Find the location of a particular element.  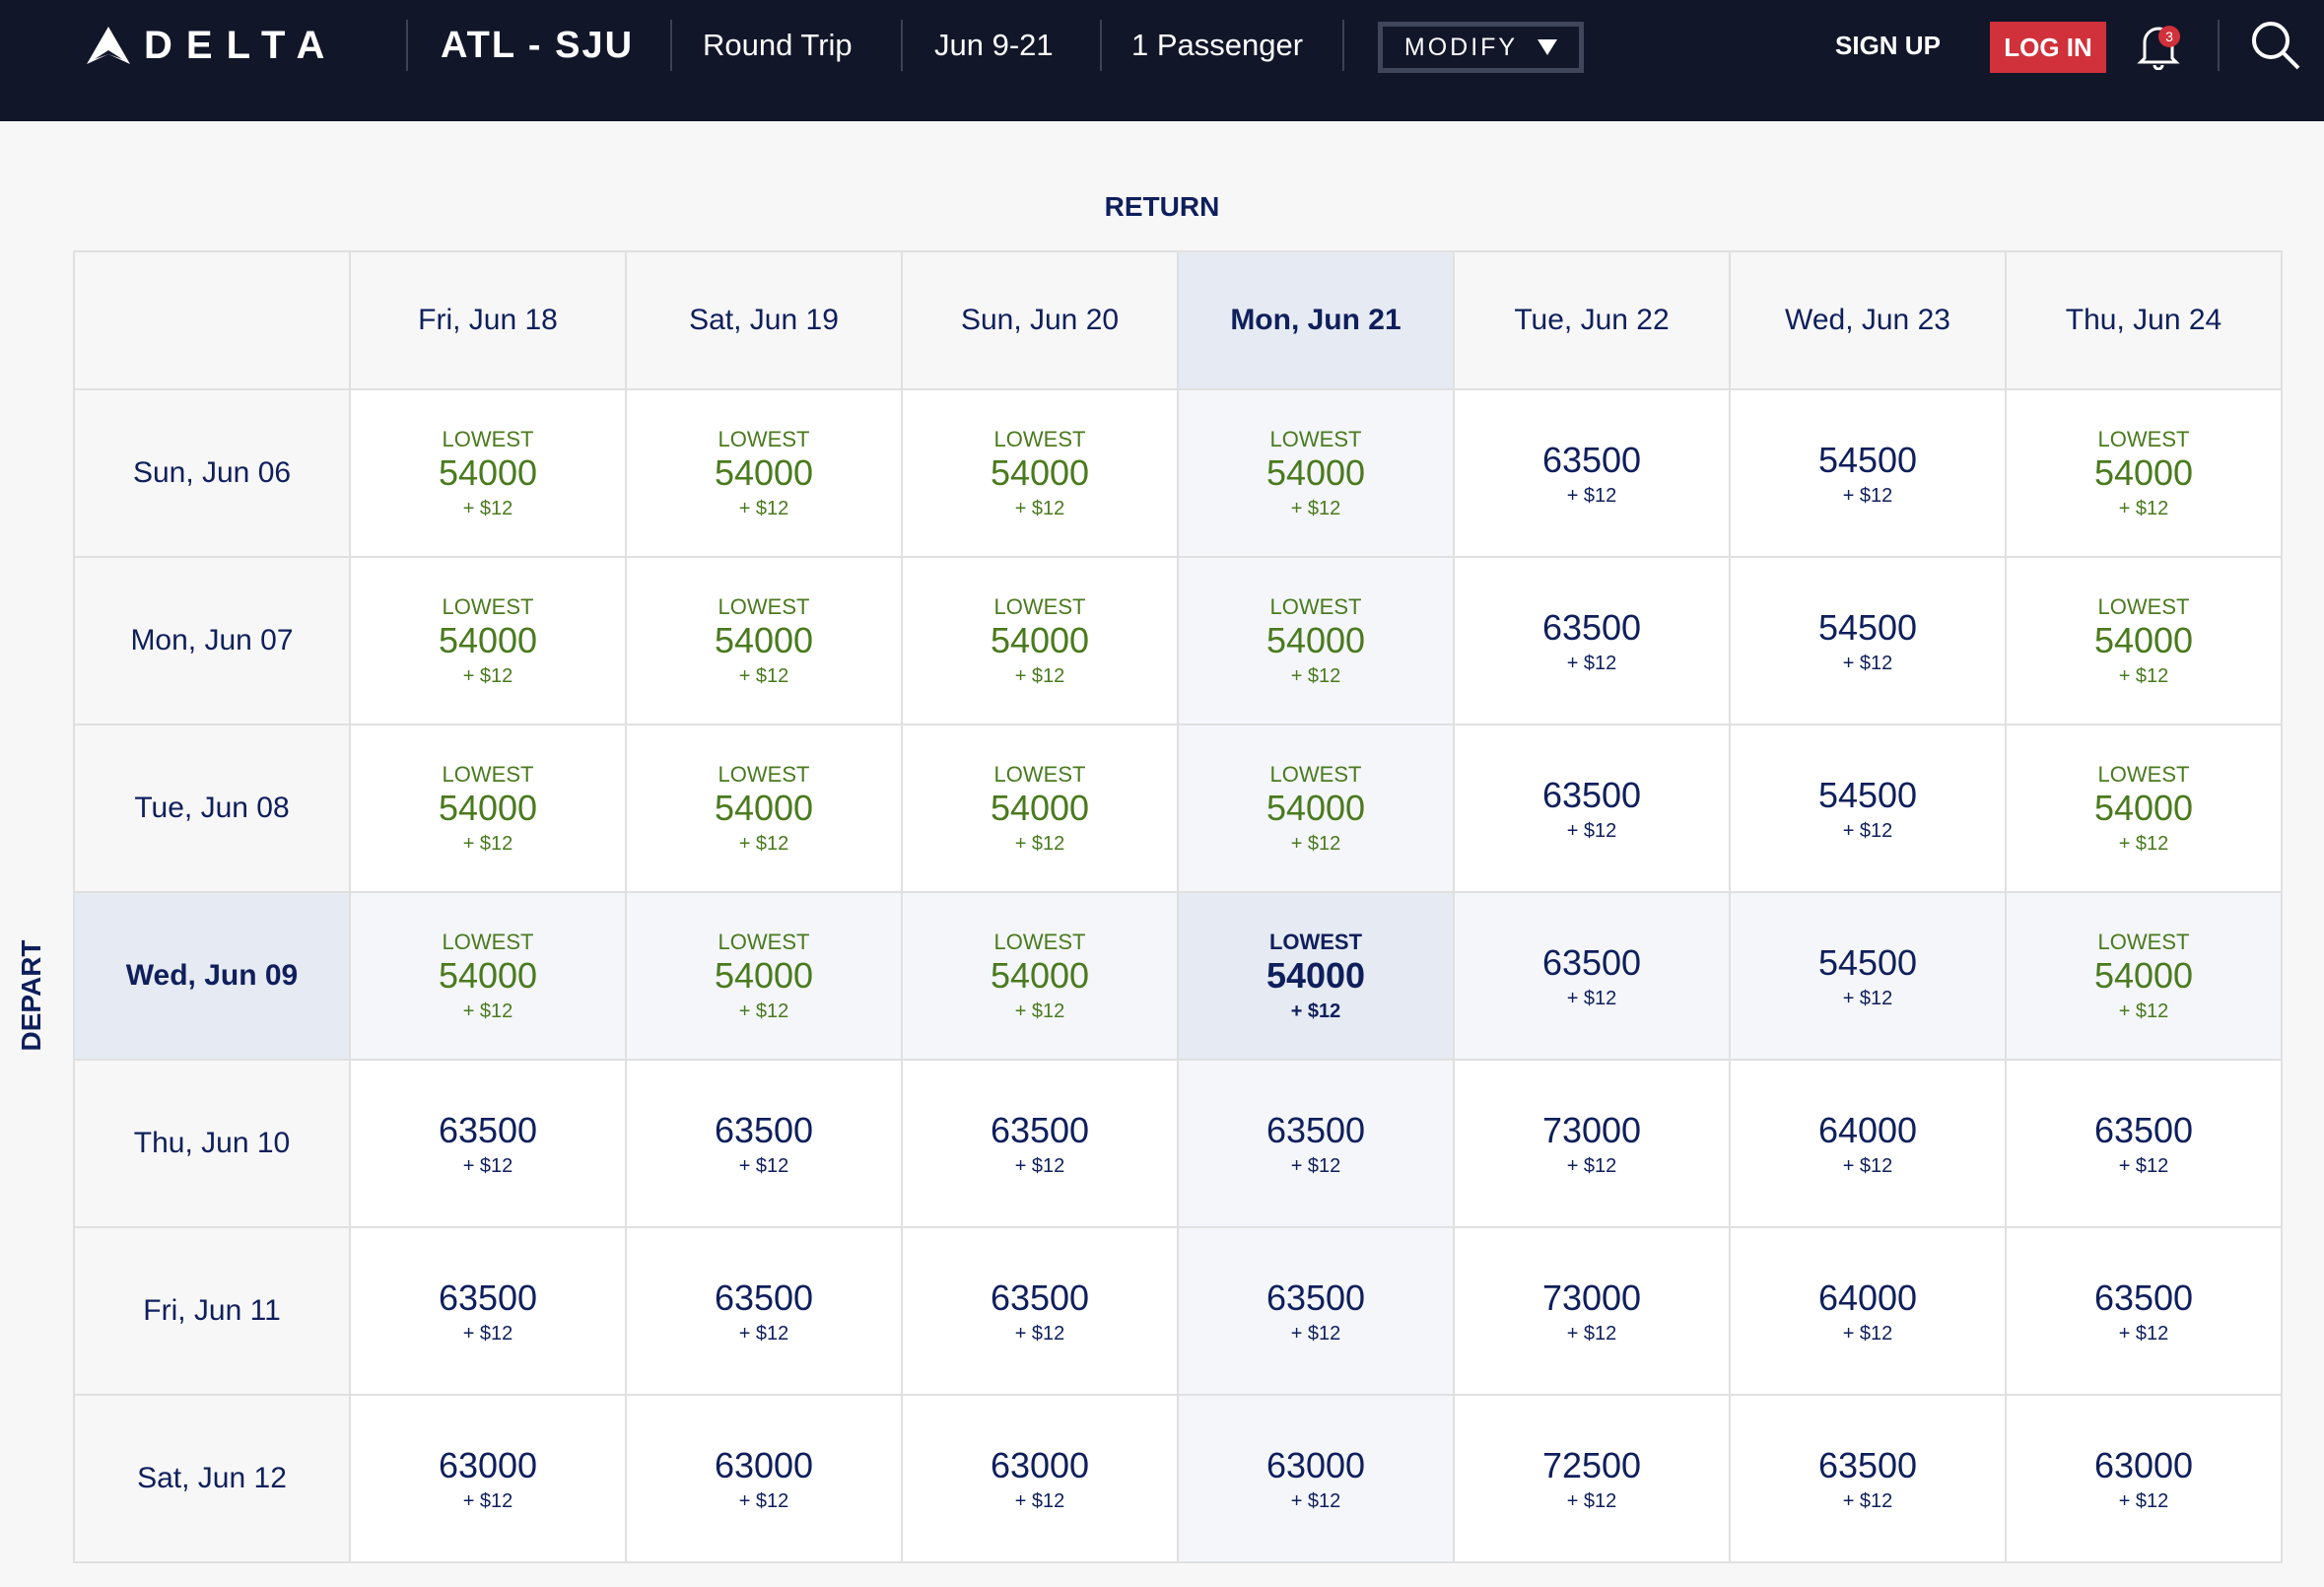

sign-up-link: SIGN UP is located at coordinates (1888, 45).